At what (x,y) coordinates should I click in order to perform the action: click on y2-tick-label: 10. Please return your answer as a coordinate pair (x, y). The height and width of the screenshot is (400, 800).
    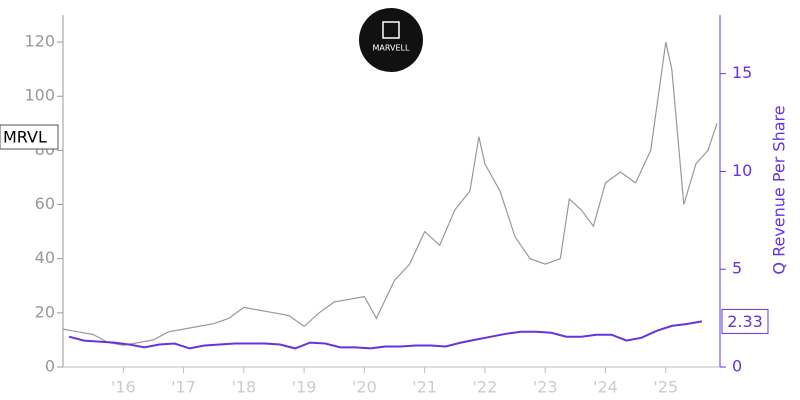
    Looking at the image, I should click on (742, 170).